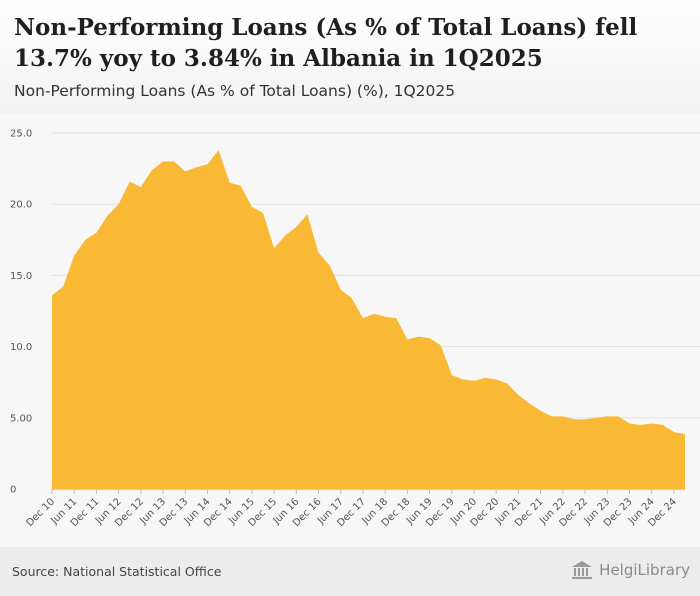 The width and height of the screenshot is (700, 596). I want to click on y-tick-label: 20.0, so click(21, 205).